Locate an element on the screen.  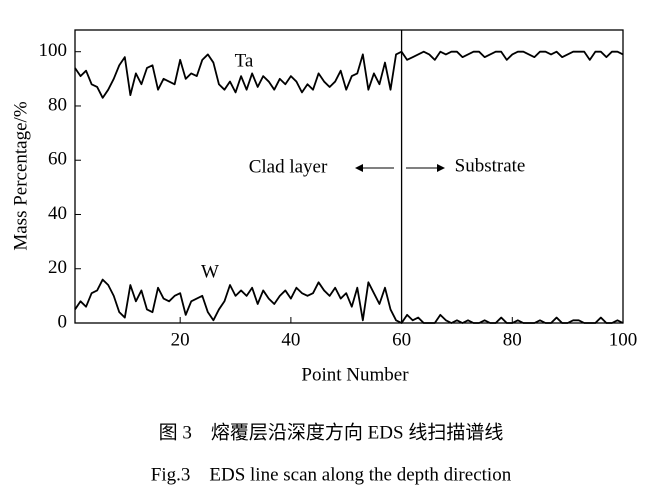
y-tick-label: 40 is located at coordinates (57, 213).